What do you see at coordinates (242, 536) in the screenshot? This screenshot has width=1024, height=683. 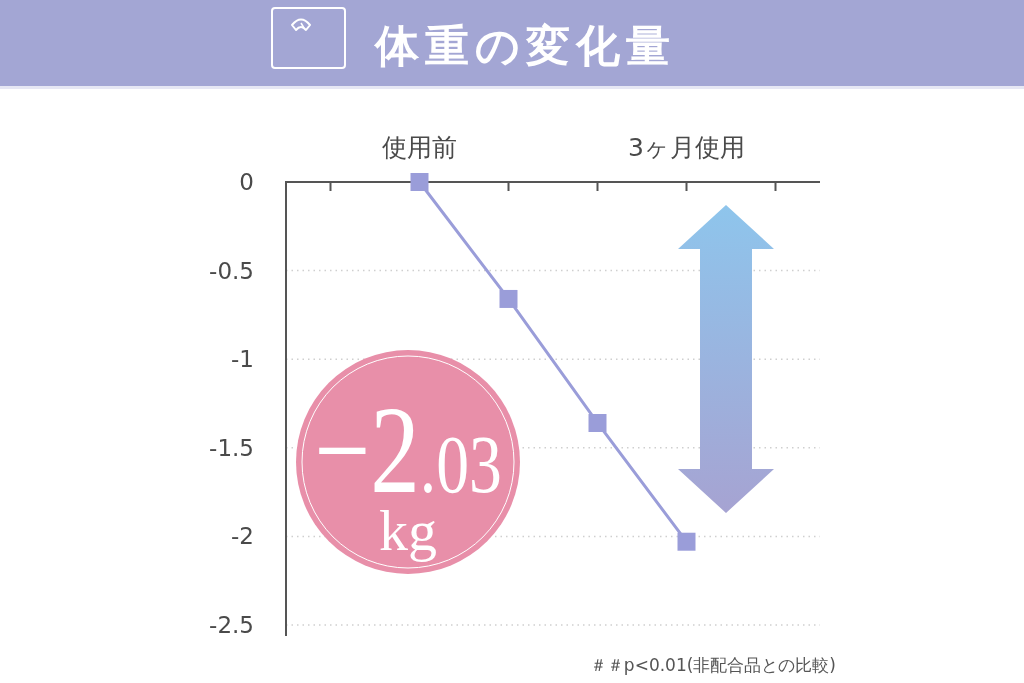 I see `y-tick-label: -2` at bounding box center [242, 536].